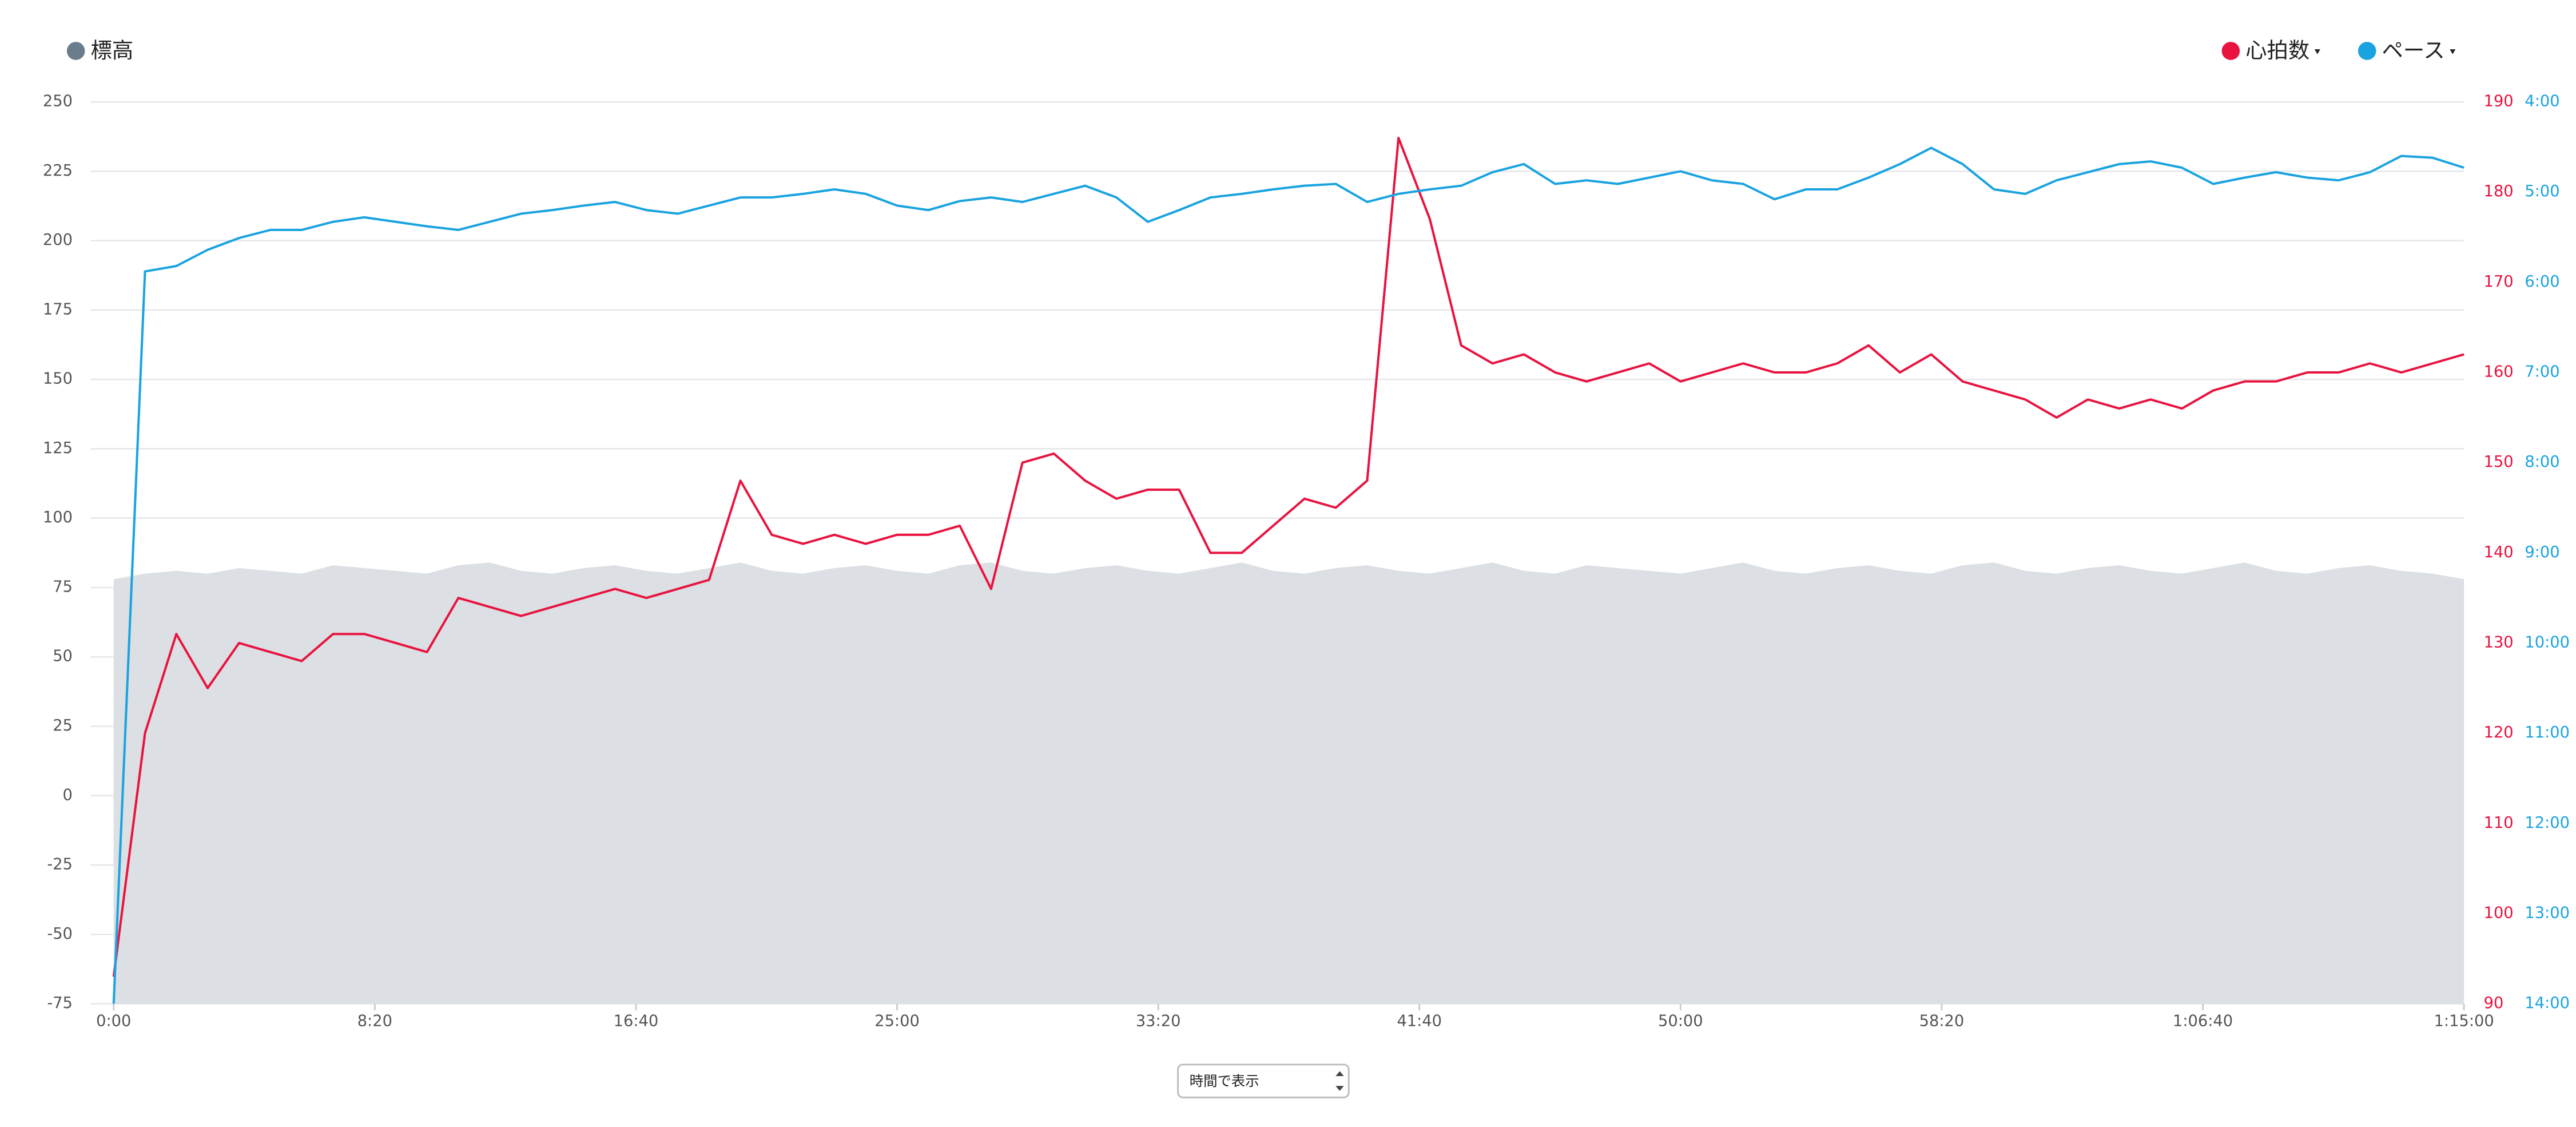  Describe the element at coordinates (58, 517) in the screenshot. I see `y-tick-label: 100` at that location.